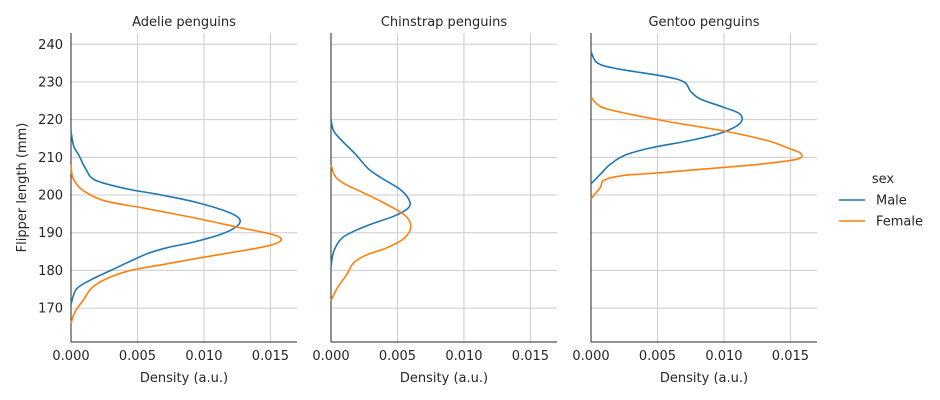  I want to click on y-tick-label: 240, so click(50, 45).